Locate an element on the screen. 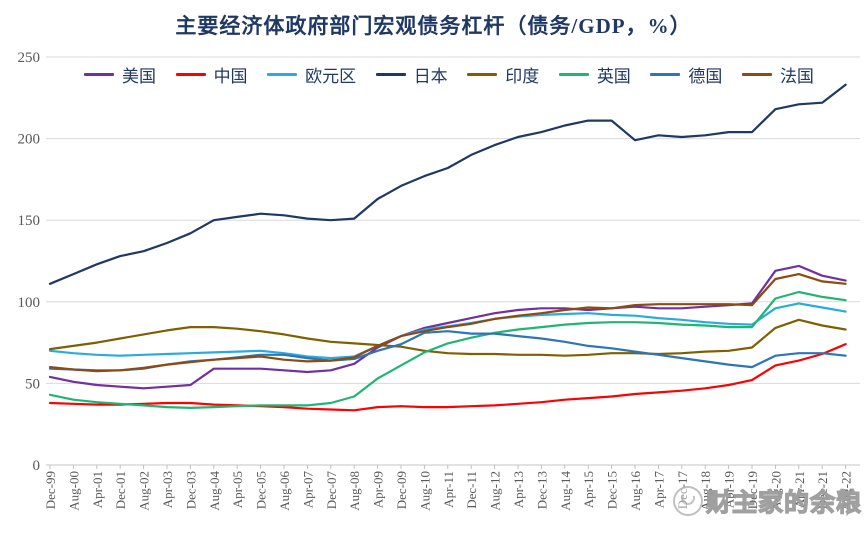 This screenshot has width=867, height=538. x-axis-tick-label: Apr-17 is located at coordinates (658, 490).